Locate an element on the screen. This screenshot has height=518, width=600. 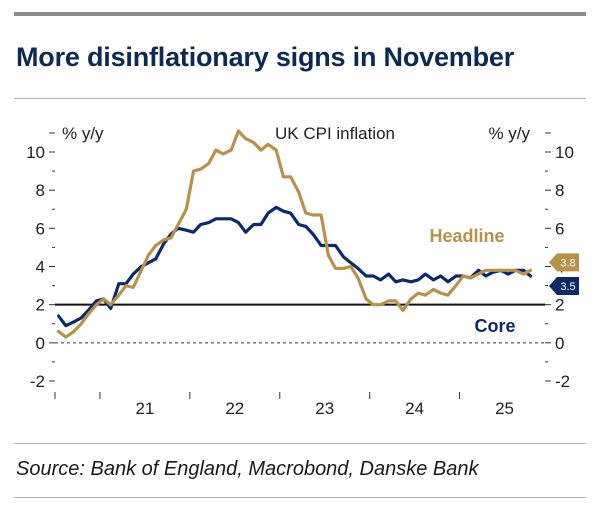
y-tick-label-right: 8 is located at coordinates (559, 190).